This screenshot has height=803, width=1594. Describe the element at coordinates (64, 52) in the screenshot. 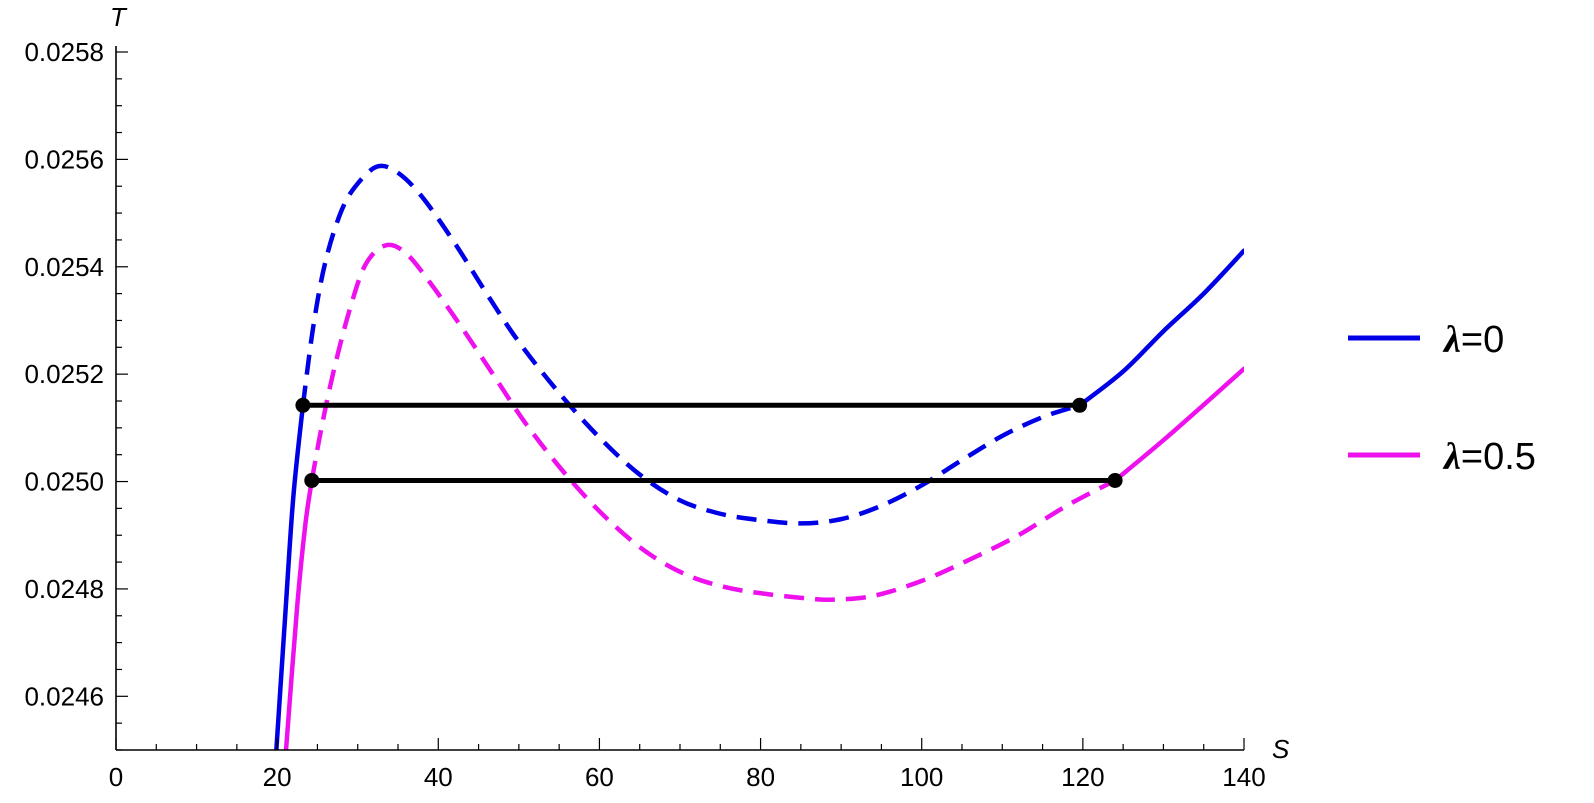

I see `y-tick-label: 0.0258` at that location.